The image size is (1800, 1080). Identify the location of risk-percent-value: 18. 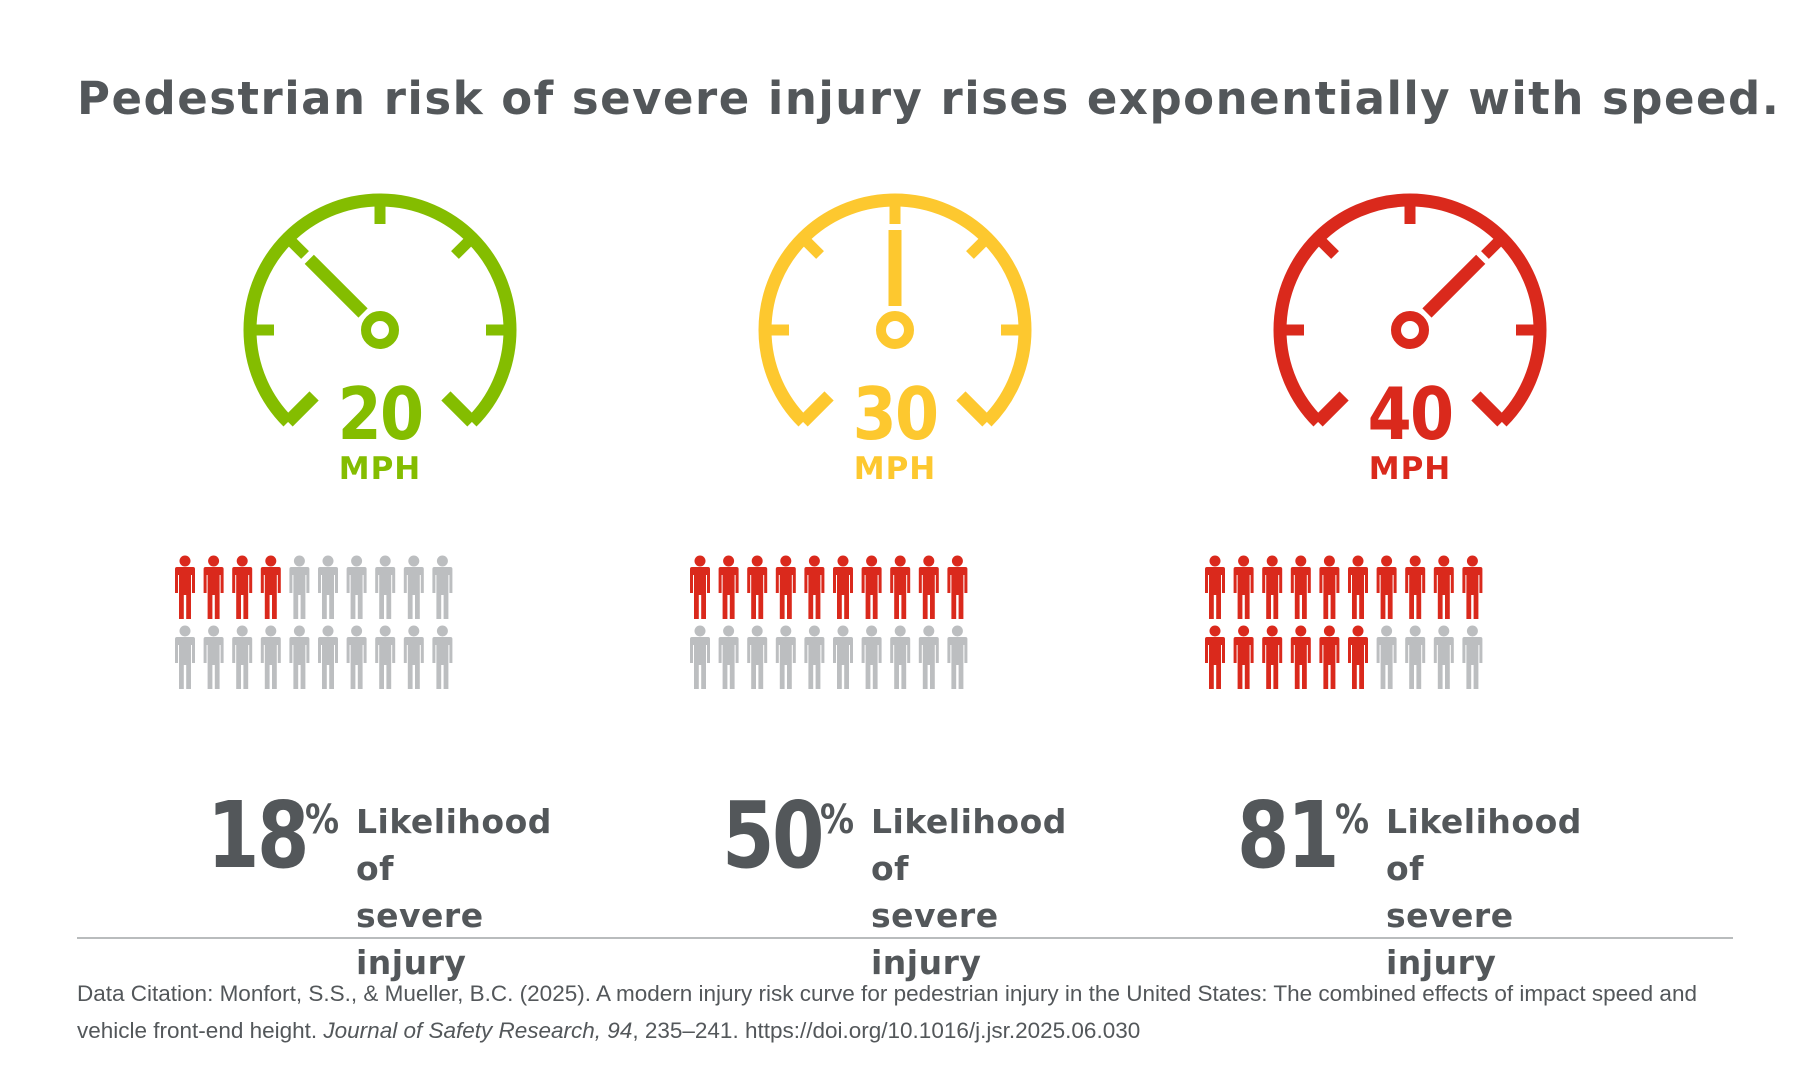
(258, 835).